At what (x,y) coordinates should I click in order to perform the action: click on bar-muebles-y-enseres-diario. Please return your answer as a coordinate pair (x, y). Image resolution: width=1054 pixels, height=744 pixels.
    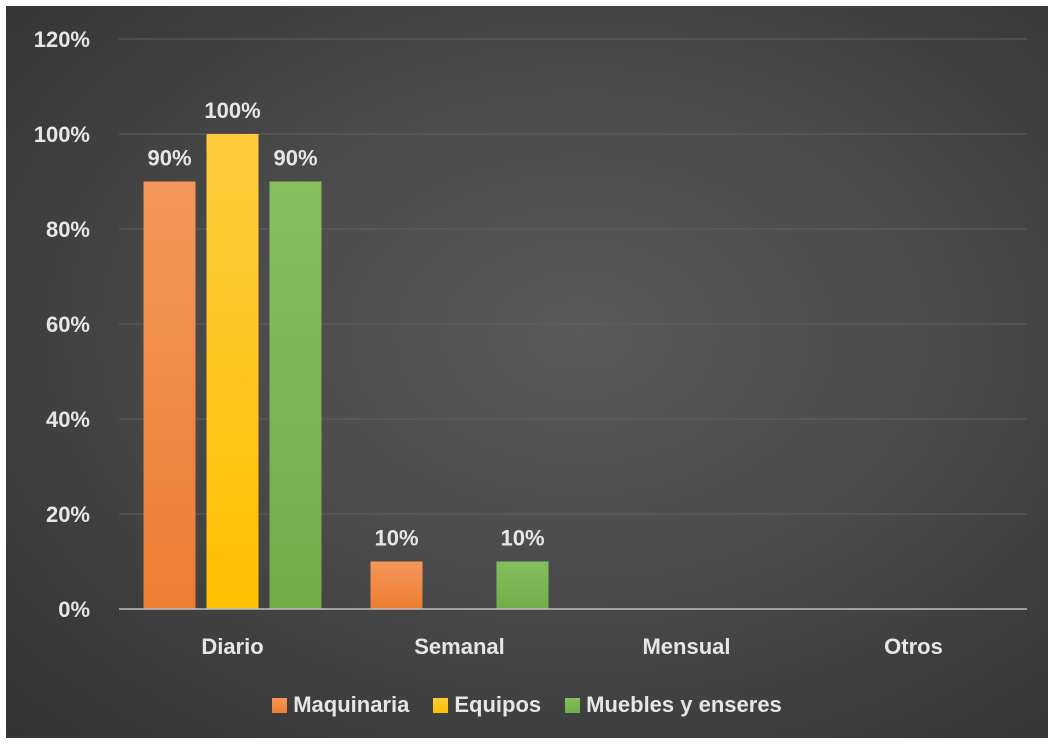
    Looking at the image, I should click on (295, 395).